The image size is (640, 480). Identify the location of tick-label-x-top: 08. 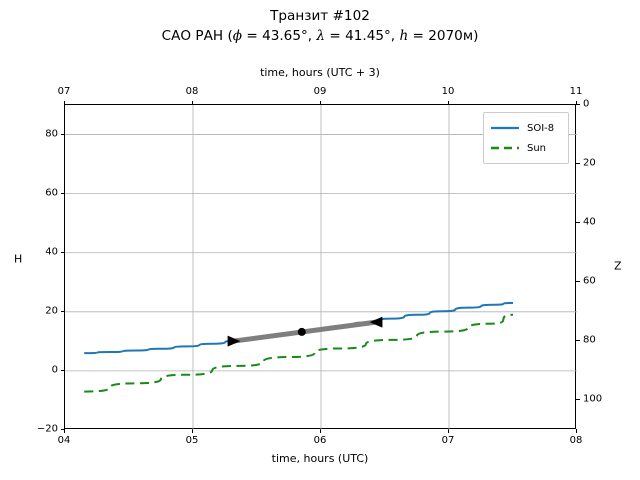
(192, 91).